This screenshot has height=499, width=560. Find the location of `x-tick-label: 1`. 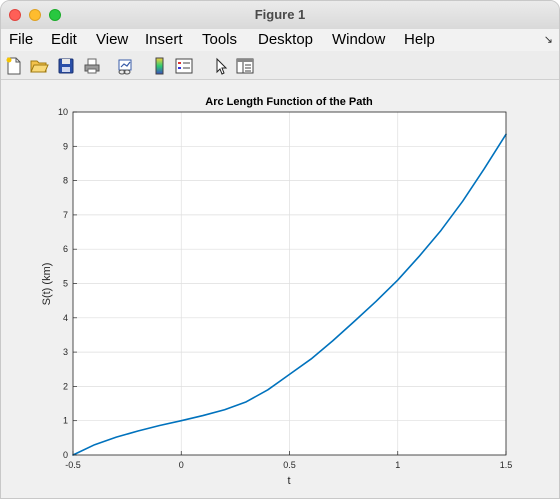

x-tick-label: 1 is located at coordinates (397, 465).